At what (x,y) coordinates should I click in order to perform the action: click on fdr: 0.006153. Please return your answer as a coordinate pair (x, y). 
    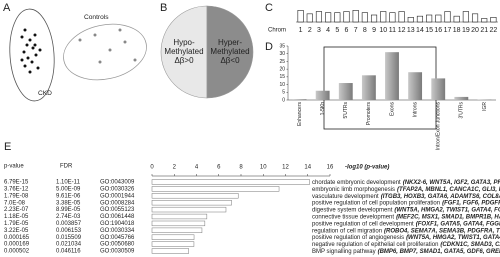
    Looking at the image, I should click on (69, 231).